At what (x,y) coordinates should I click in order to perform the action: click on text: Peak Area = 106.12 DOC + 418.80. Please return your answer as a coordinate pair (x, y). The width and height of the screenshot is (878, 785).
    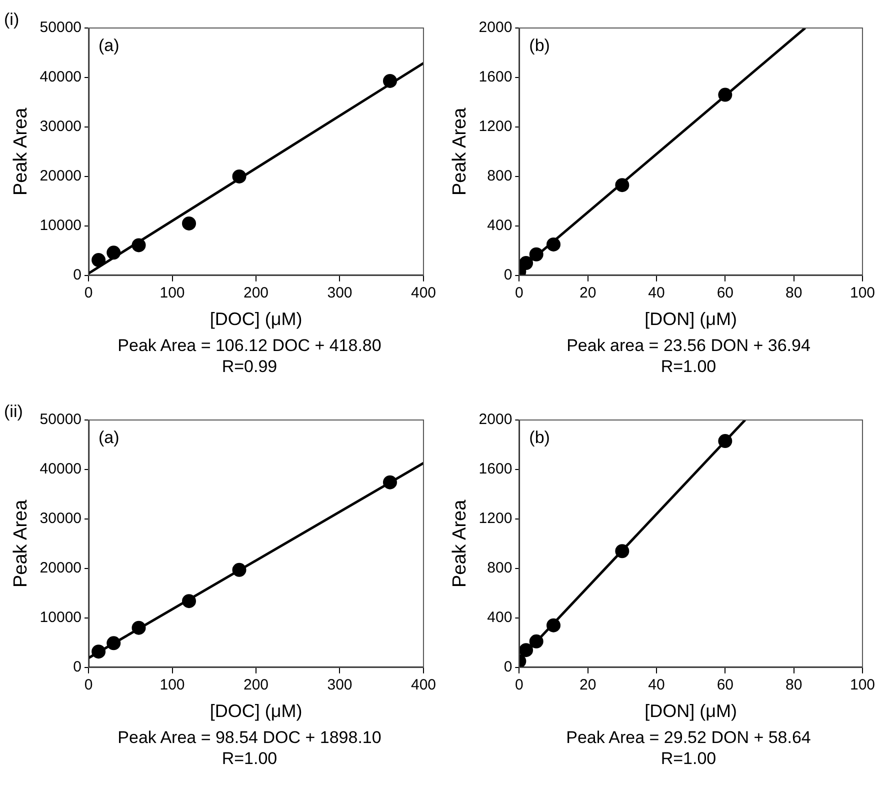
    Looking at the image, I should click on (249, 345).